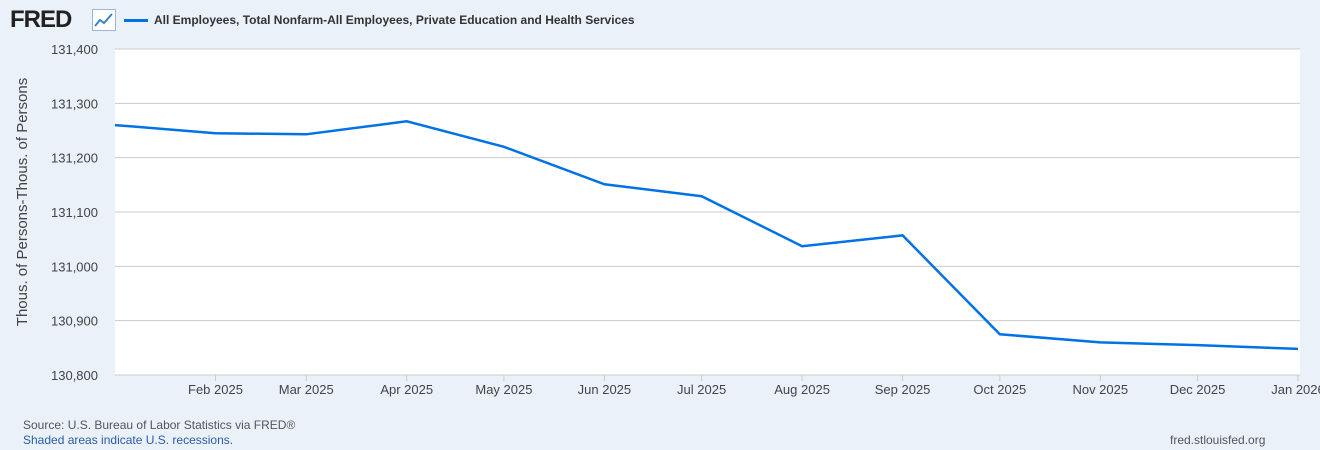 This screenshot has width=1320, height=450. I want to click on recession-note: Shaded areas indicate U.S. recessions., so click(128, 440).